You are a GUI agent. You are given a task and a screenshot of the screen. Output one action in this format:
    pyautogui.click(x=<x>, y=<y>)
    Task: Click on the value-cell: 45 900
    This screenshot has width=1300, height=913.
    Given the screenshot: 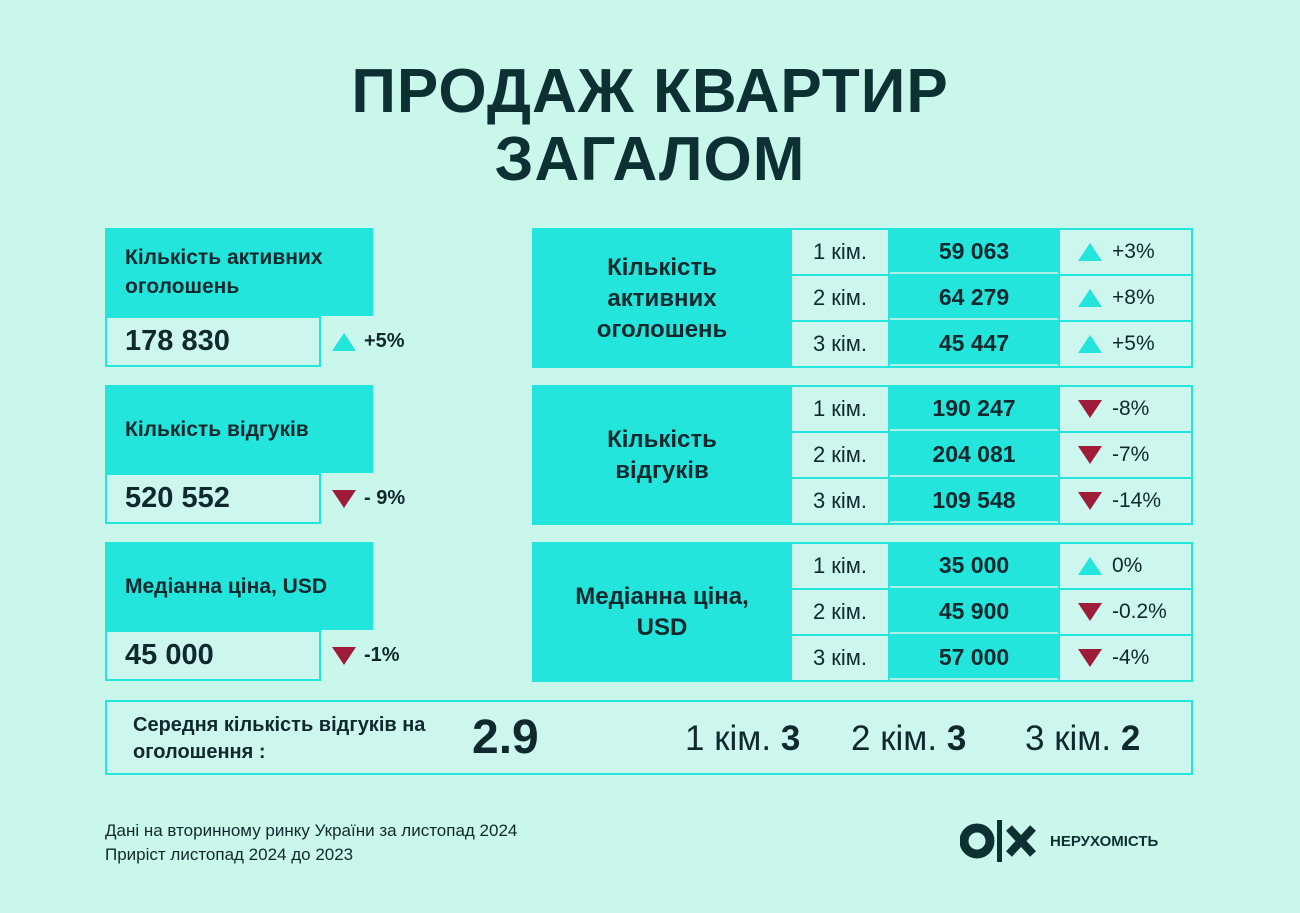 What is the action you would take?
    pyautogui.click(x=974, y=612)
    